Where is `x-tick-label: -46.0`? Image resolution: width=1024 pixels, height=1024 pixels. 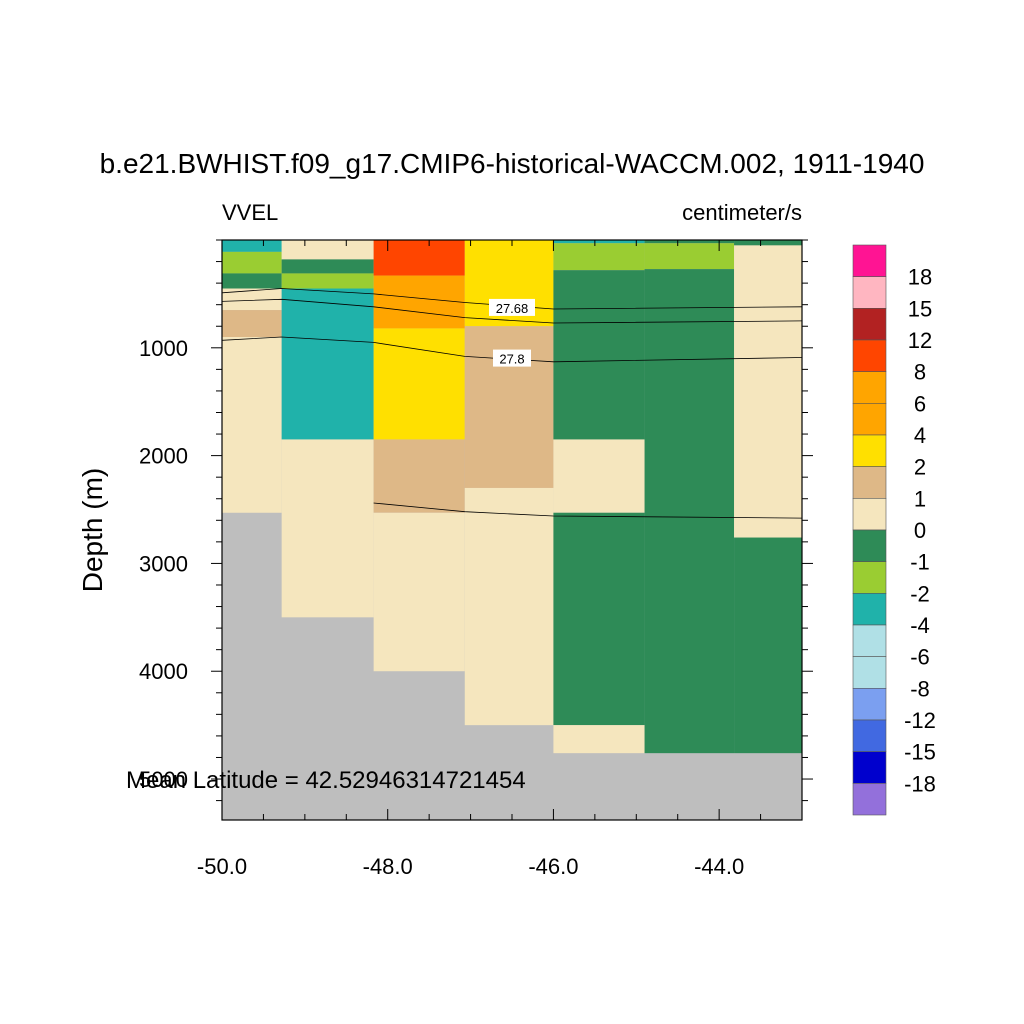
x-tick-label: -46.0 is located at coordinates (553, 866).